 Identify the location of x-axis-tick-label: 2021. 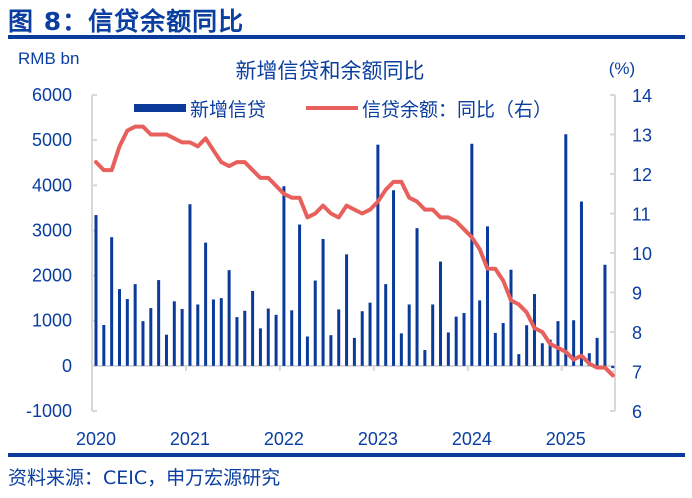
(190, 439).